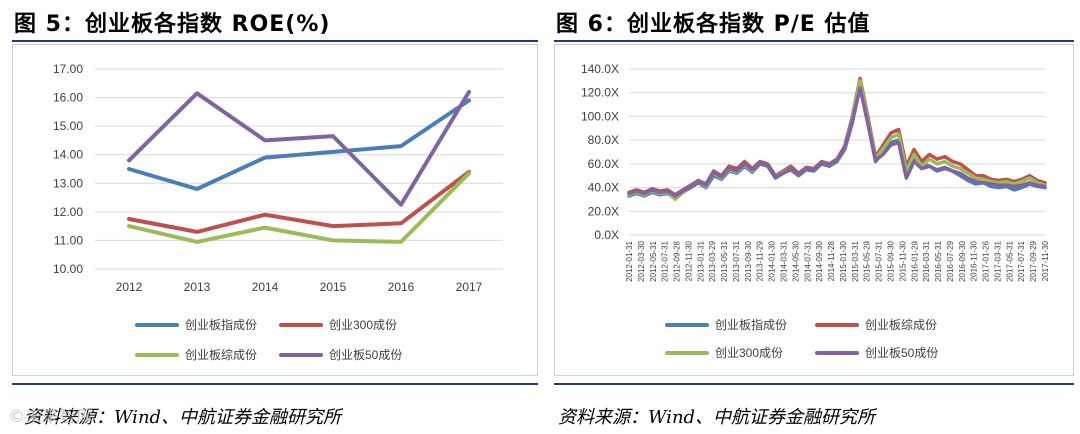 Image resolution: width=1080 pixels, height=434 pixels. Describe the element at coordinates (902, 260) in the screenshot. I see `x-tick-label: 2015-11-30` at that location.